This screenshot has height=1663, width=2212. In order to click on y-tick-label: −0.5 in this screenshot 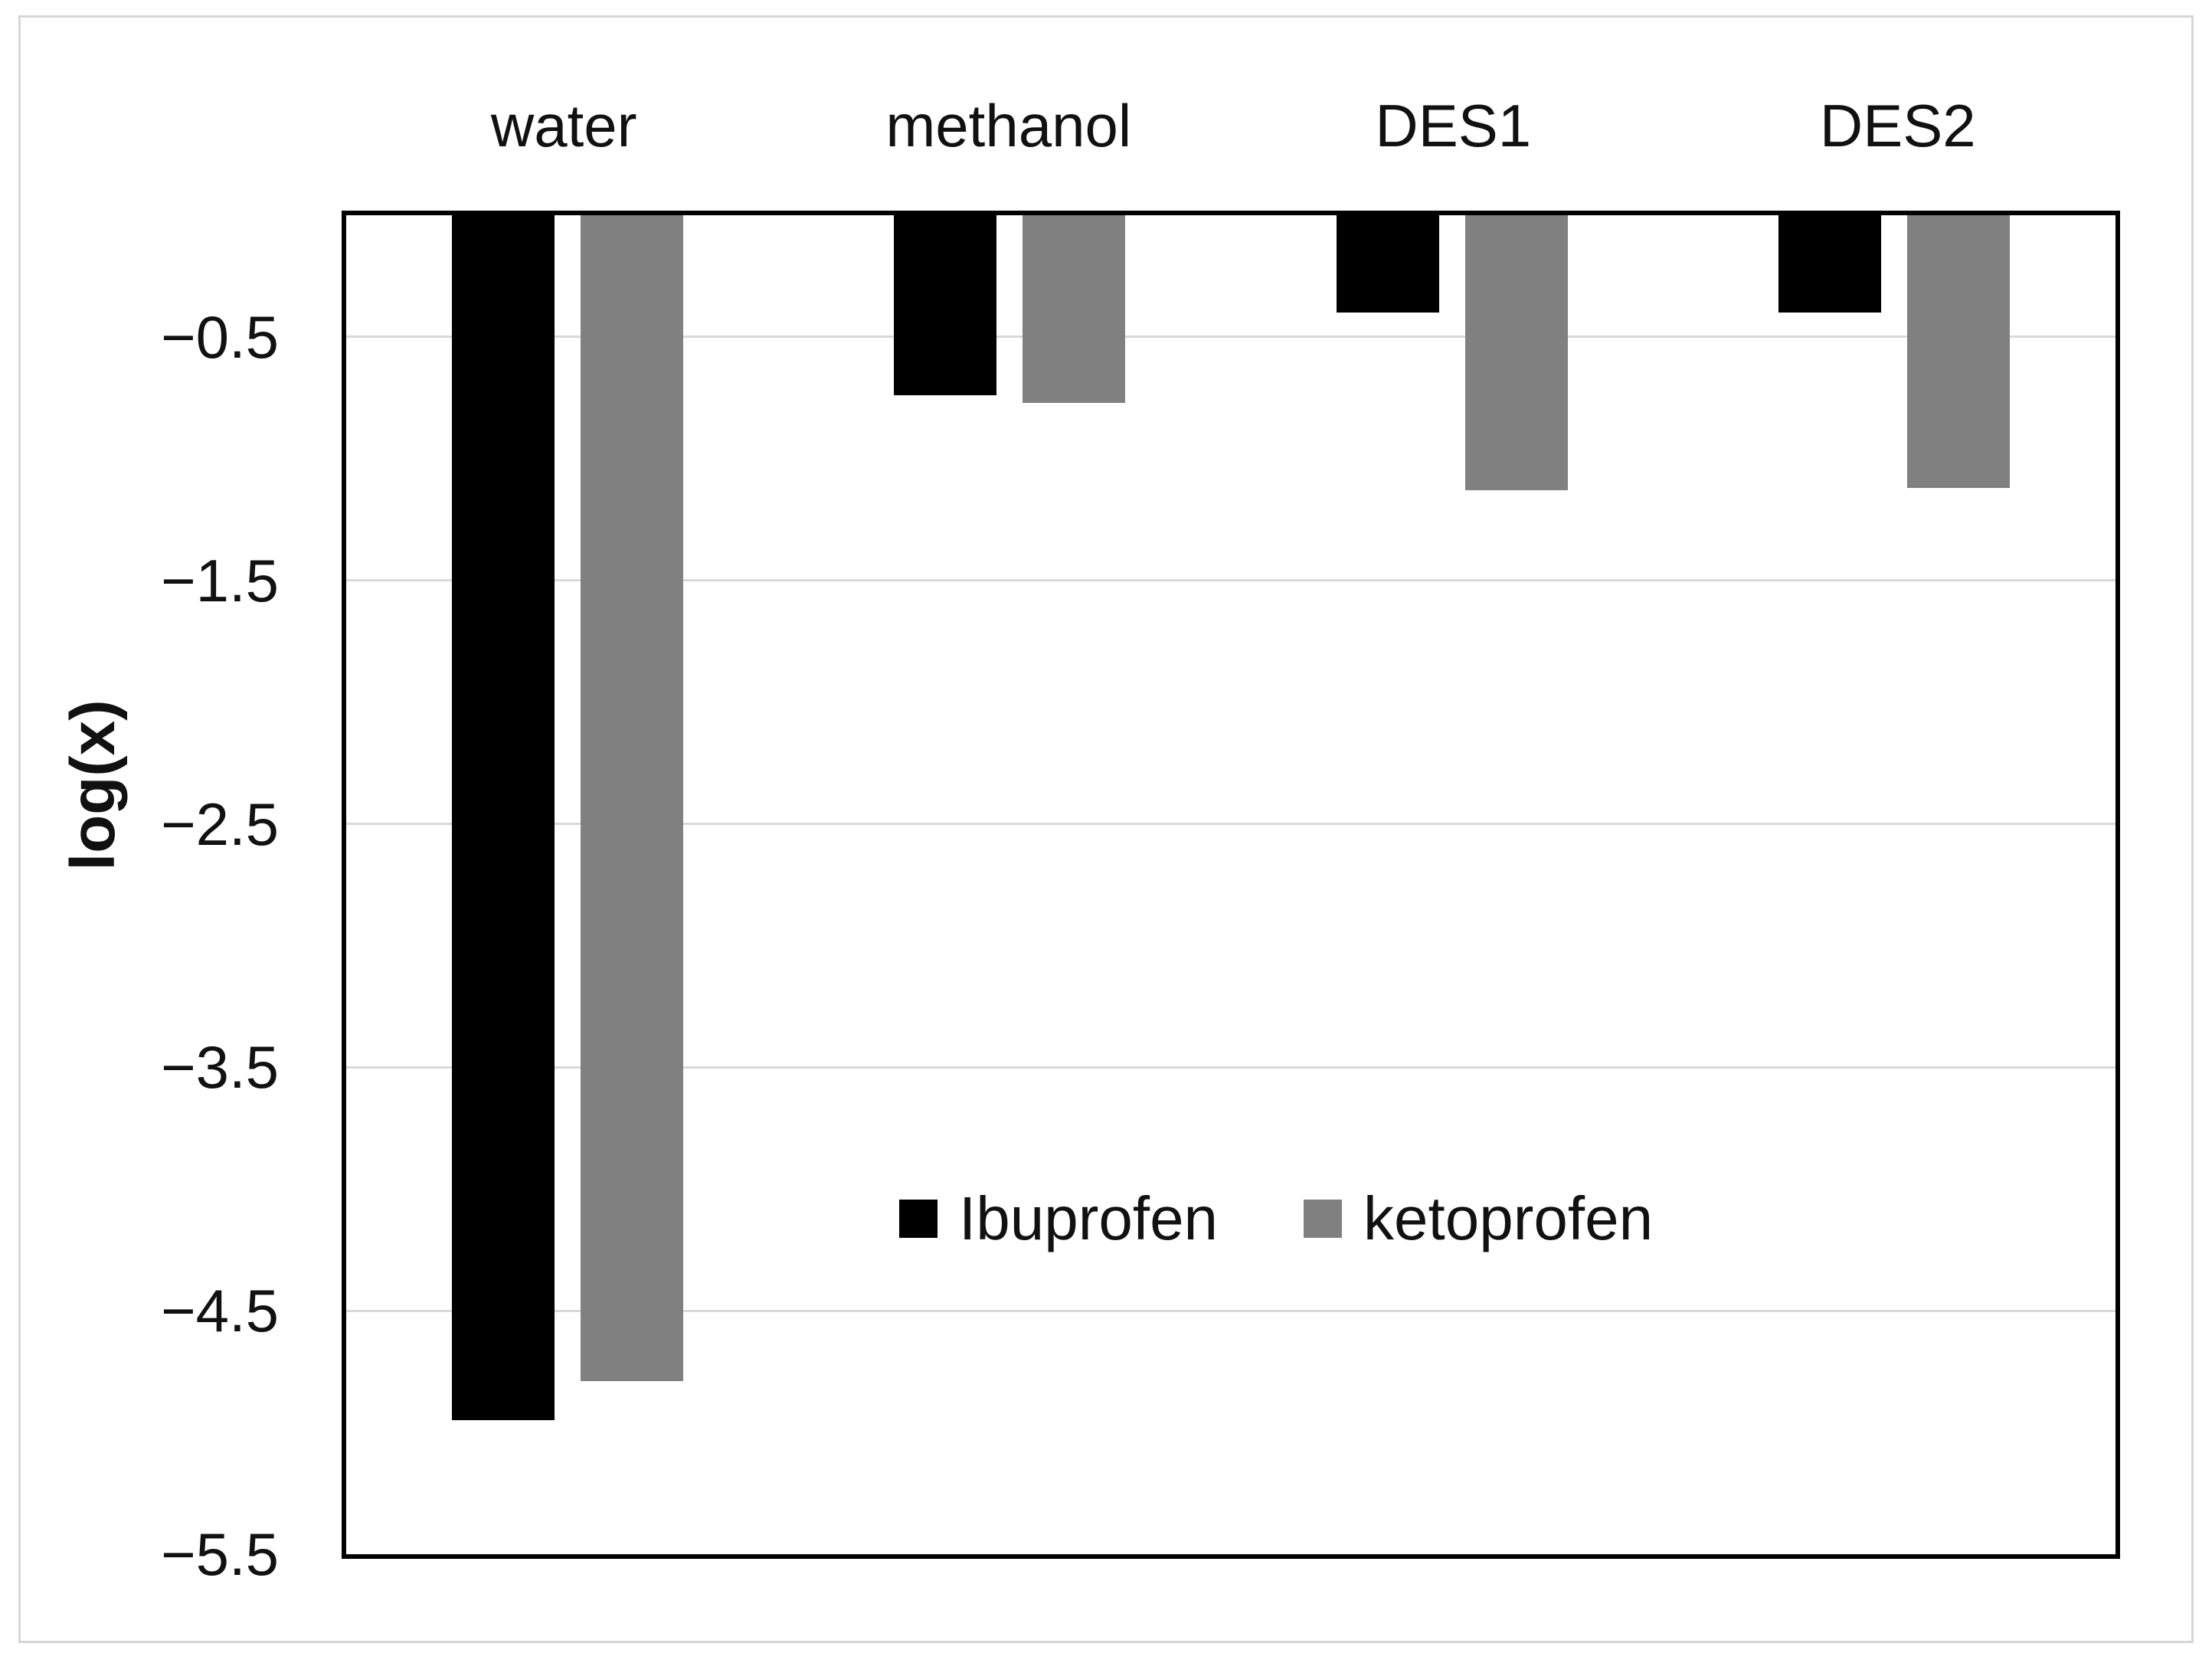, I will do `click(220, 337)`.